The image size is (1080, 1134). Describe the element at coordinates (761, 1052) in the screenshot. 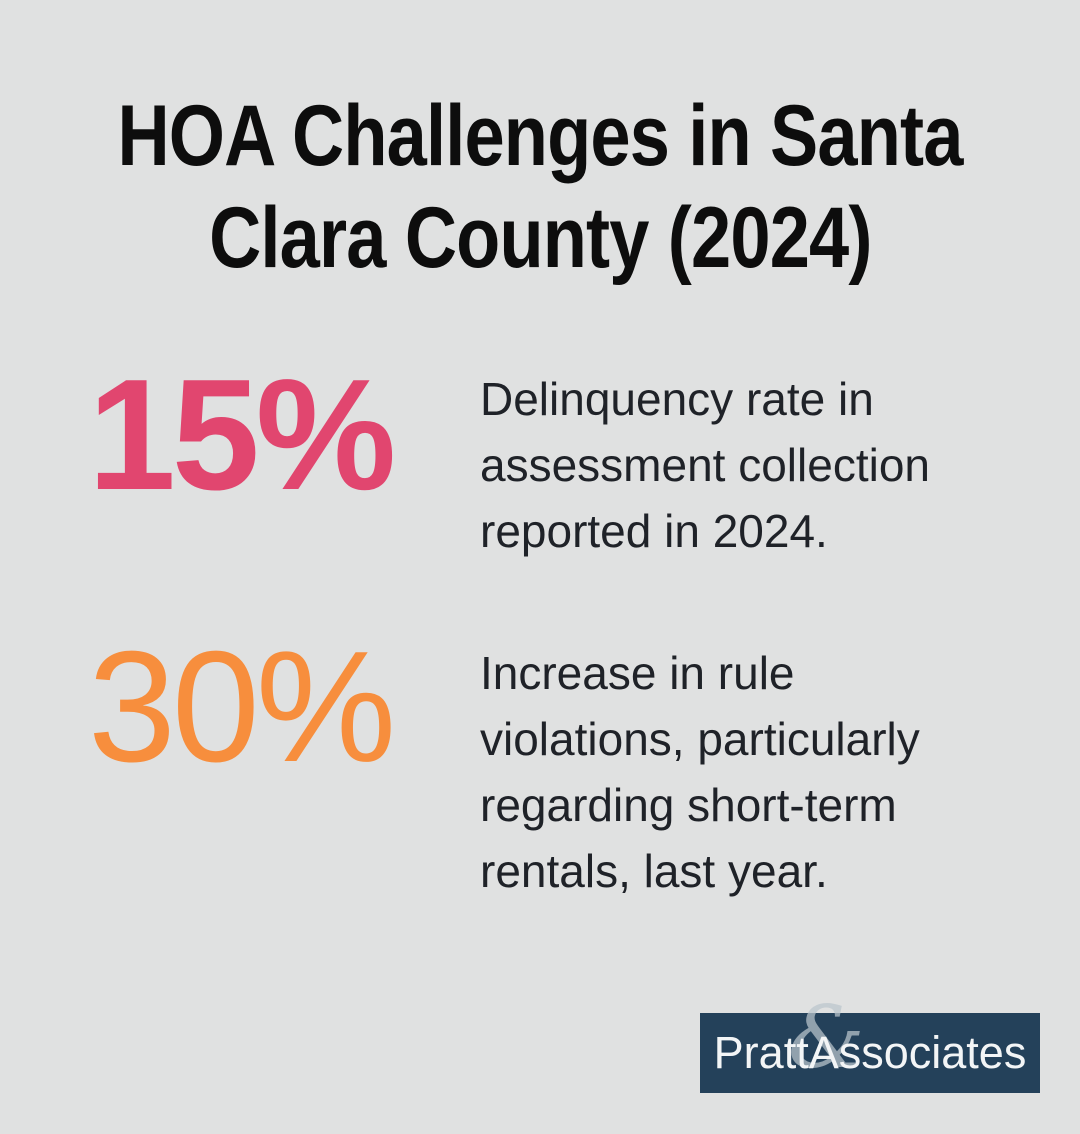

I see `logo-text-pratt: Pratt` at that location.